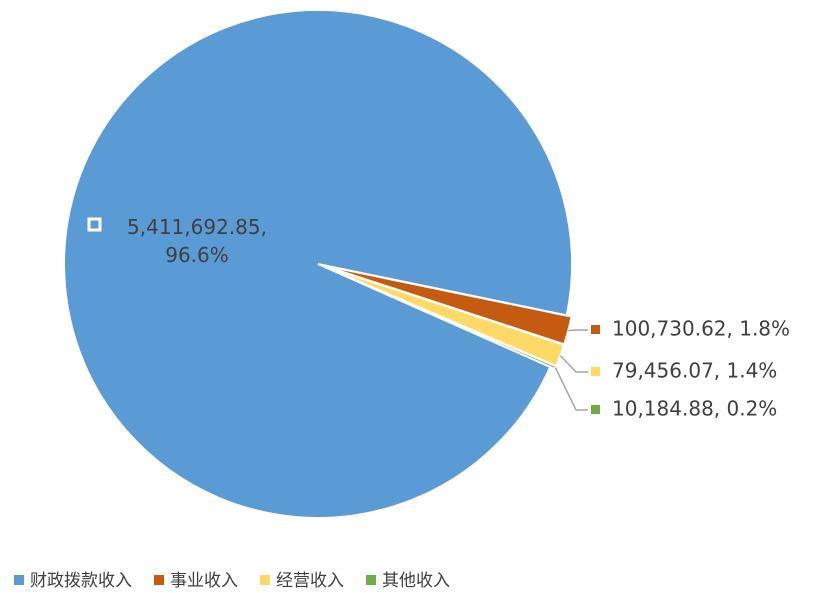 The image size is (826, 593). I want to click on data-label: 100,730.62, 1.8%, so click(701, 329).